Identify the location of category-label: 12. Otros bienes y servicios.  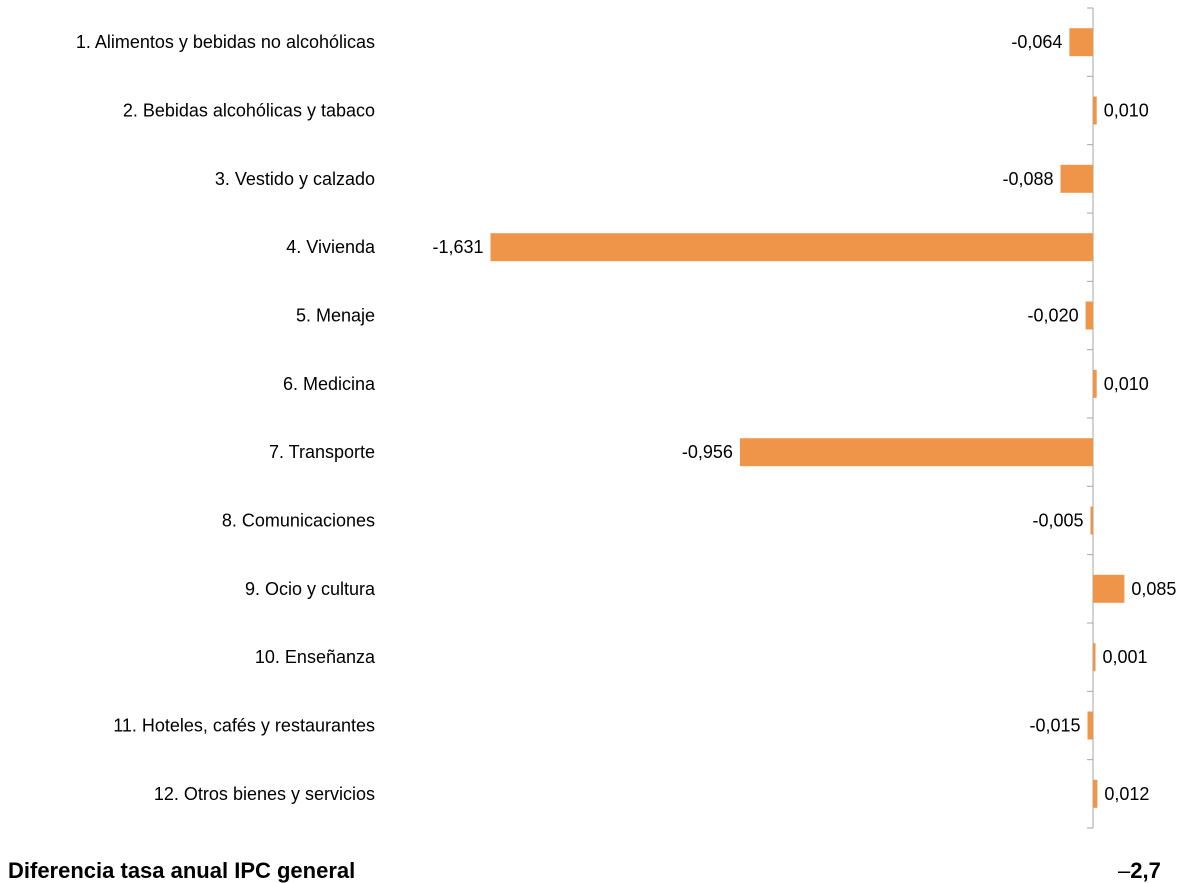
(264, 794).